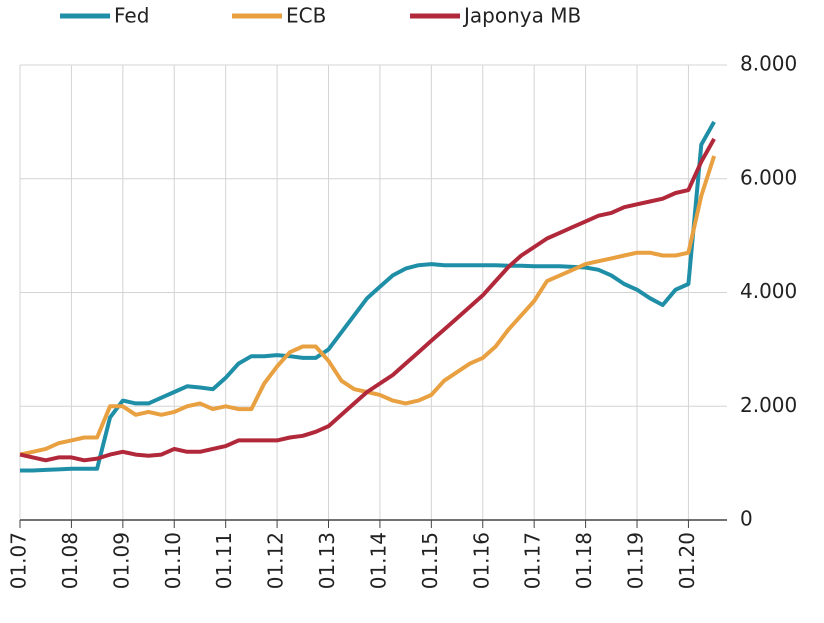 The image size is (824, 623). Describe the element at coordinates (636, 560) in the screenshot. I see `x-tick-label: 01.19` at that location.